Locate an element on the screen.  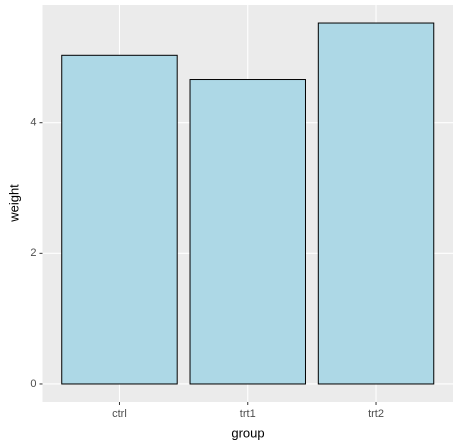
x-tick-label: trt2 is located at coordinates (376, 414).